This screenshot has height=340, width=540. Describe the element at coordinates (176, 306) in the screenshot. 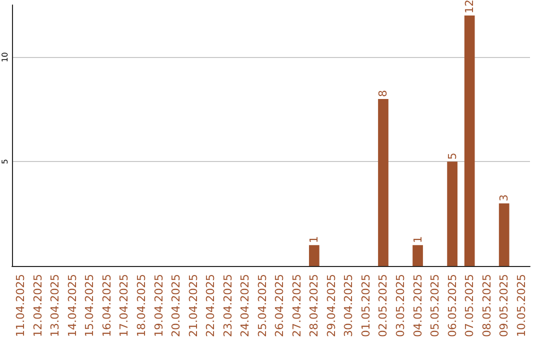

I see `x-tick-label: 20.04.2025` at that location.